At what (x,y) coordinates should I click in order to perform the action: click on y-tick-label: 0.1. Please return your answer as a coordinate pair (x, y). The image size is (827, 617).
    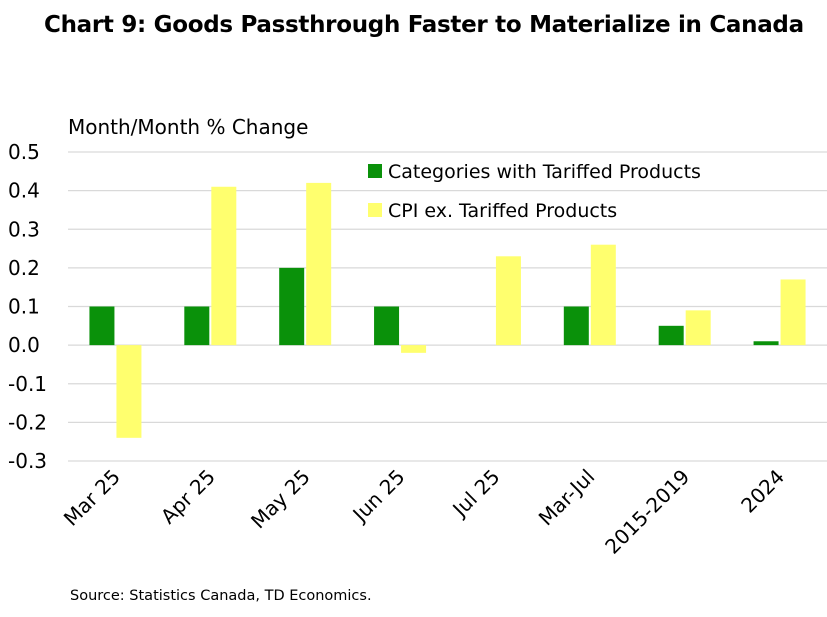
    Looking at the image, I should click on (24, 307).